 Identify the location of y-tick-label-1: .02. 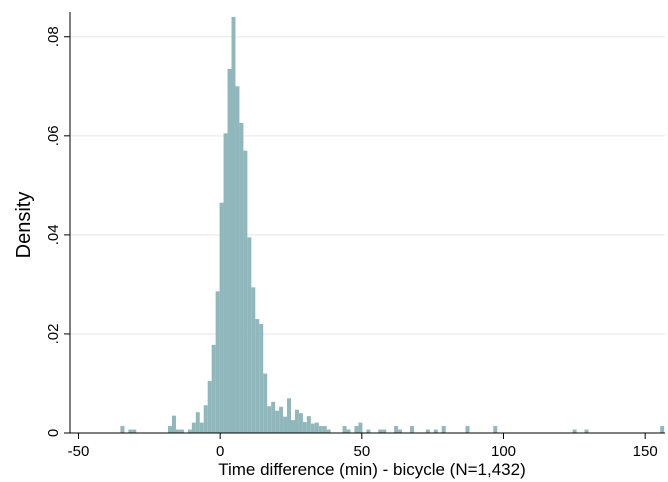
(53, 334).